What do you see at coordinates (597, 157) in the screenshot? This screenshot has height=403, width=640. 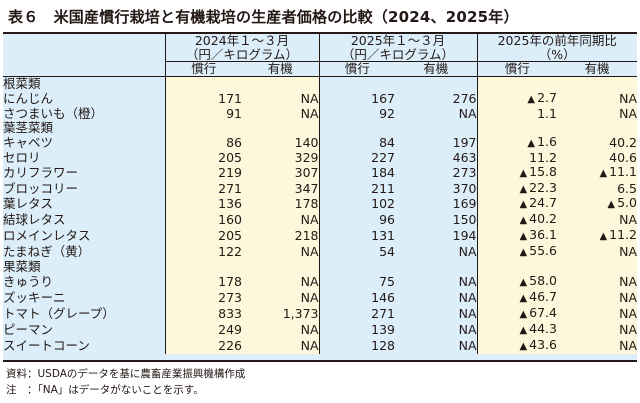 I see `change-organic: 40.6` at bounding box center [597, 157].